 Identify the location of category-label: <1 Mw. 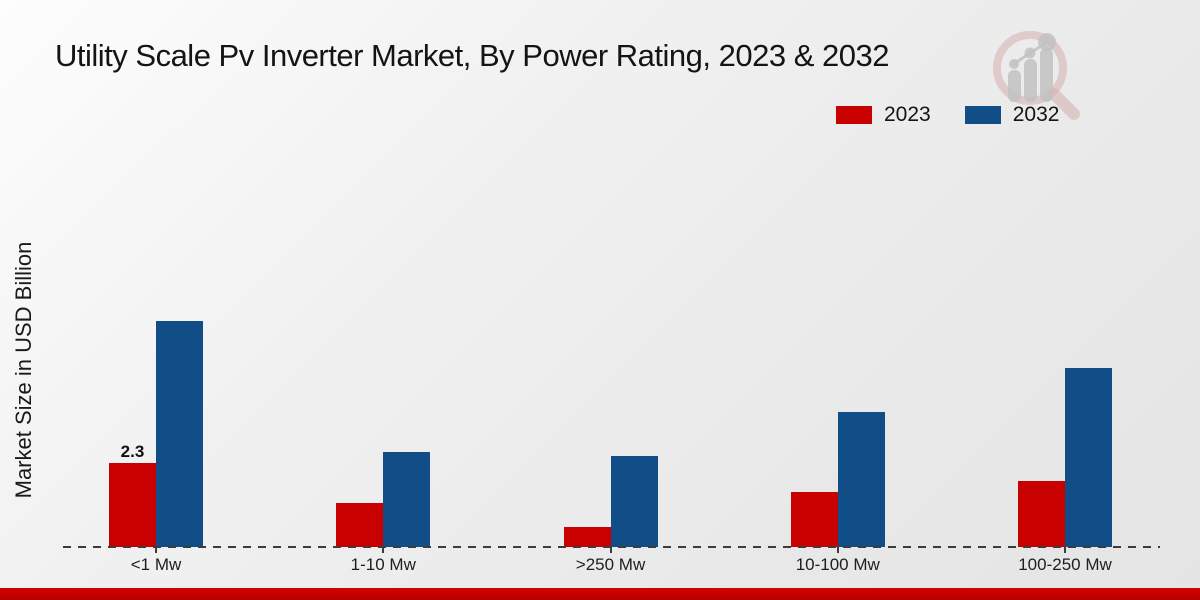
(156, 564).